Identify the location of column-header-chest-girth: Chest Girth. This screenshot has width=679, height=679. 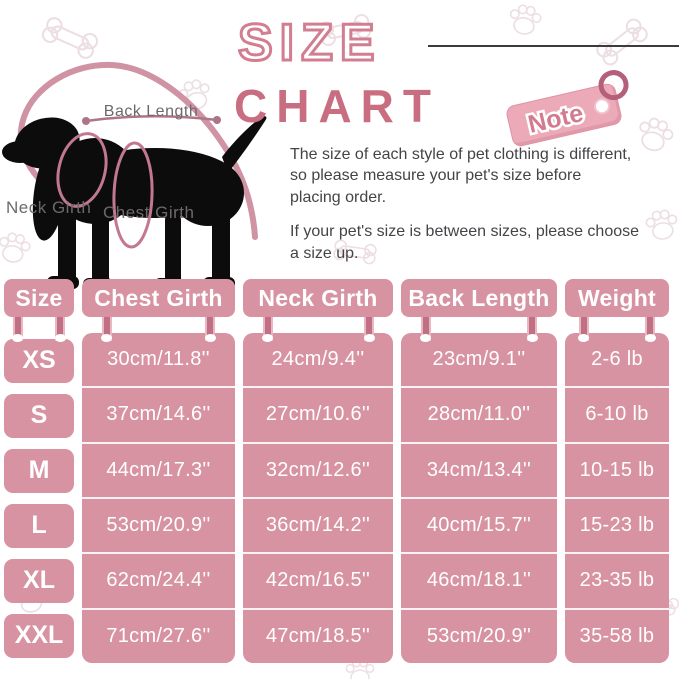
(158, 298).